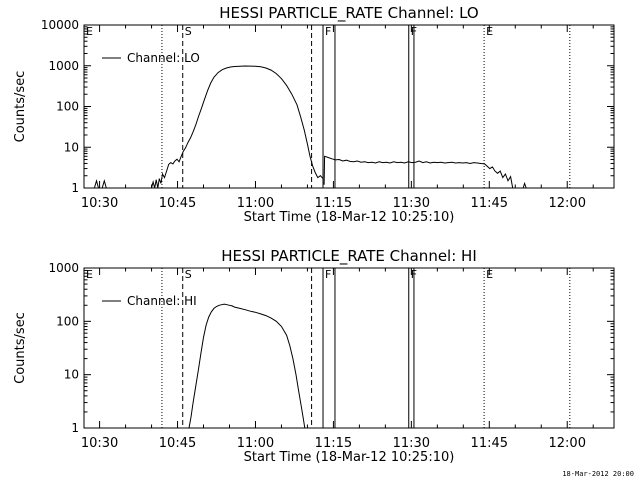 Image resolution: width=640 pixels, height=480 pixels. What do you see at coordinates (163, 58) in the screenshot?
I see `legend-label: Channel: LO` at bounding box center [163, 58].